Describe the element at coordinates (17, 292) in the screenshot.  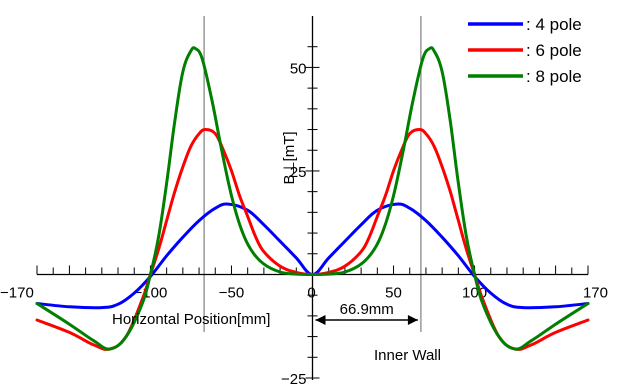
I see `x-tick-label: −170` at that location.